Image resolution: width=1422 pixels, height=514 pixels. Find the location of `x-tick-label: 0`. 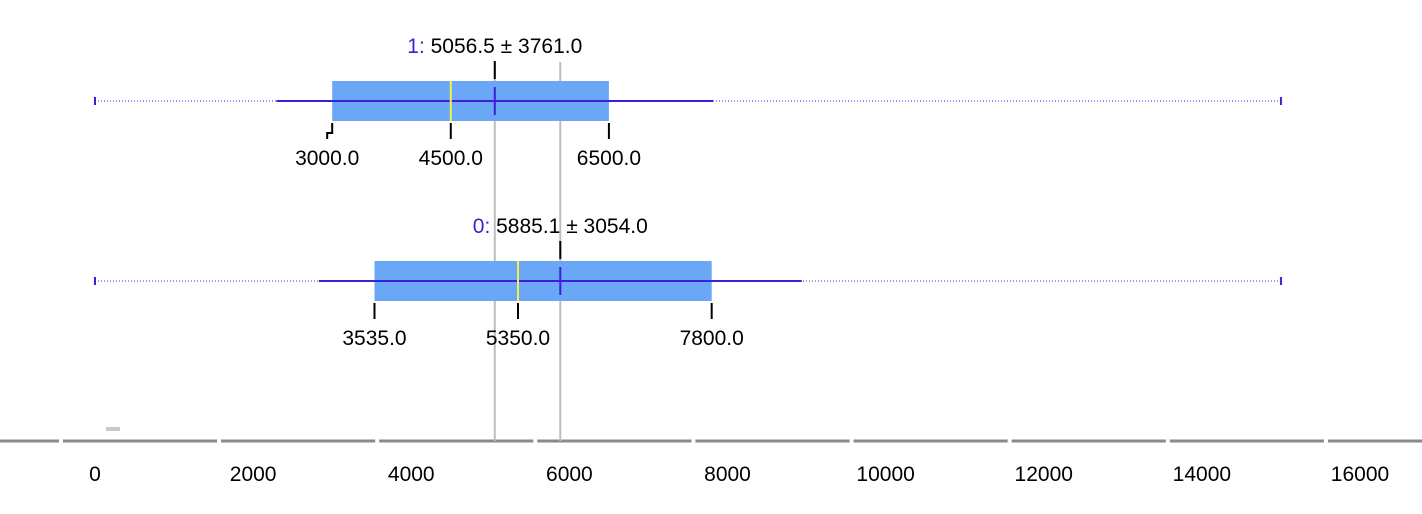

x-tick-label: 0 is located at coordinates (95, 474).